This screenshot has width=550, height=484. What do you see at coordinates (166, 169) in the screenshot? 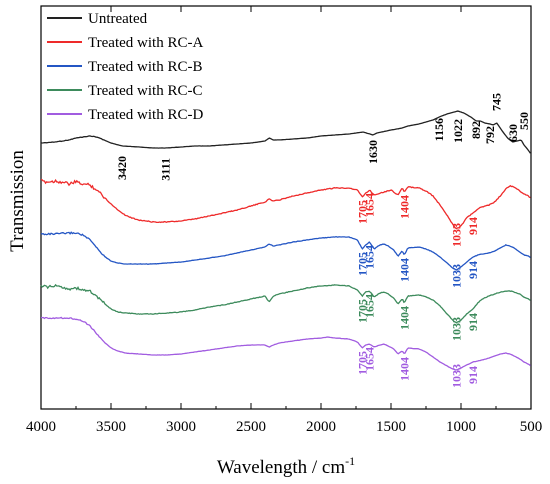
I see `peak-label: 3111` at bounding box center [166, 169].